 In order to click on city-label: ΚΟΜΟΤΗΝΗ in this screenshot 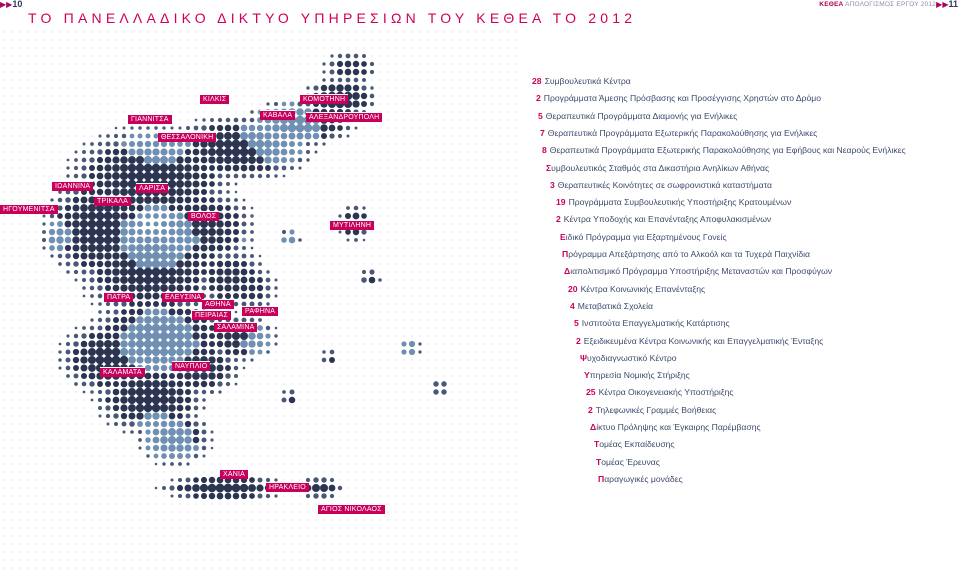, I will do `click(324, 99)`.